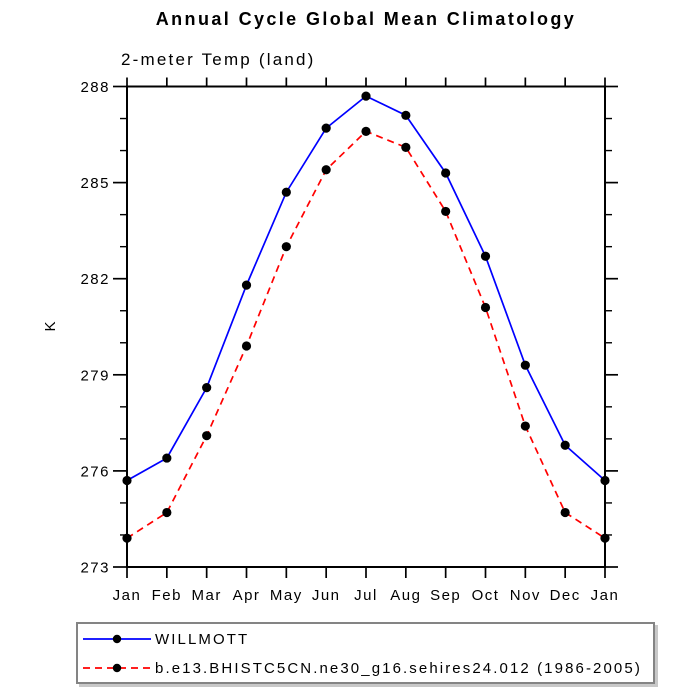 This screenshot has width=700, height=700. I want to click on x-tick-label: Nov, so click(525, 595).